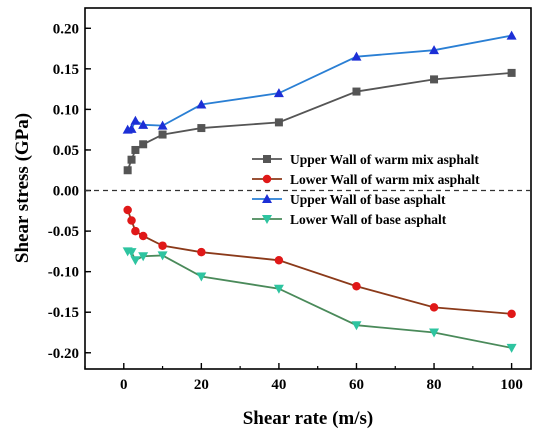 Image resolution: width=550 pixels, height=434 pixels. Describe the element at coordinates (278, 385) in the screenshot. I see `x-tick-label: 40` at that location.